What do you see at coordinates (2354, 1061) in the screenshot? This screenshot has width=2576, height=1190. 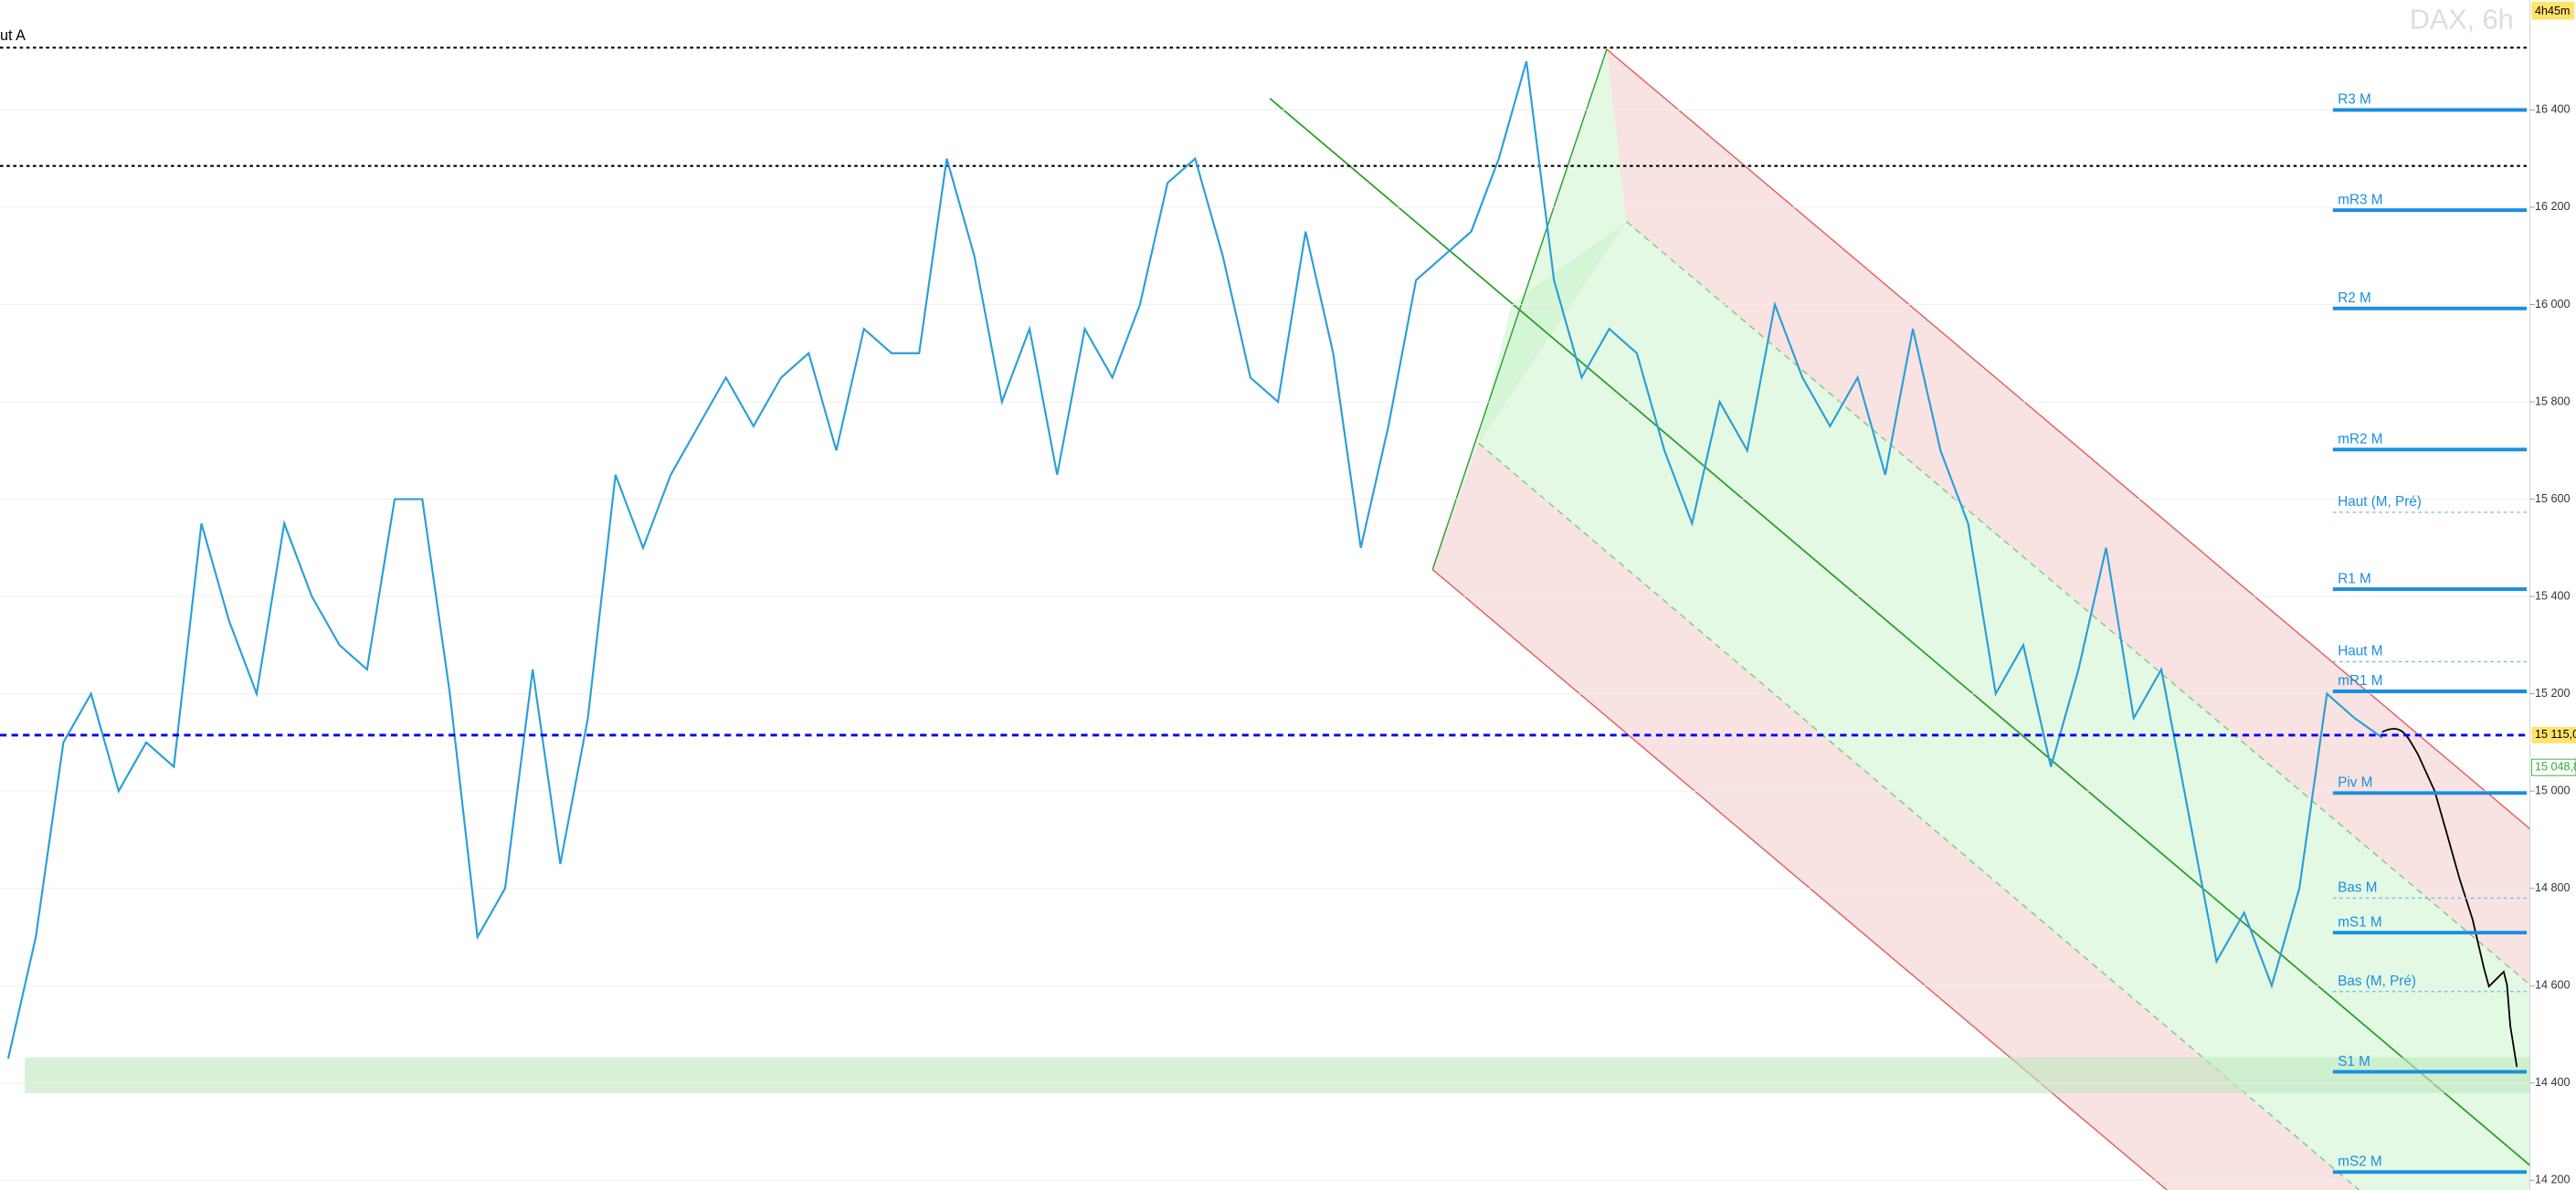 I see `pivot-label: S1 M` at bounding box center [2354, 1061].